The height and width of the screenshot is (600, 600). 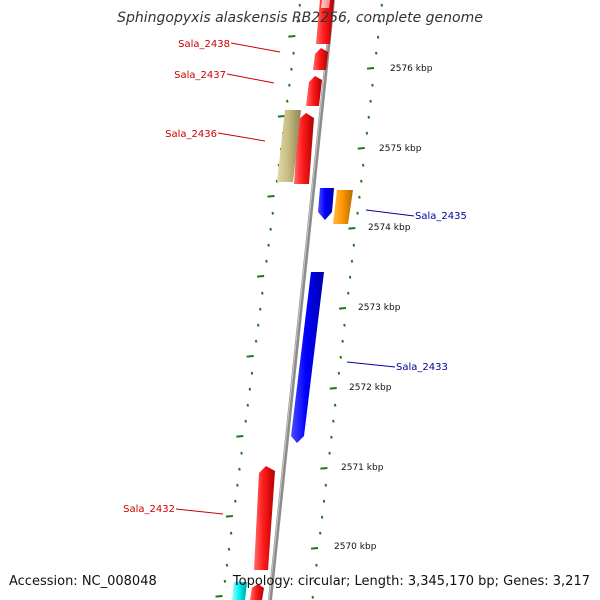 I want to click on kbp-label: 2574 kbp, so click(x=389, y=228).